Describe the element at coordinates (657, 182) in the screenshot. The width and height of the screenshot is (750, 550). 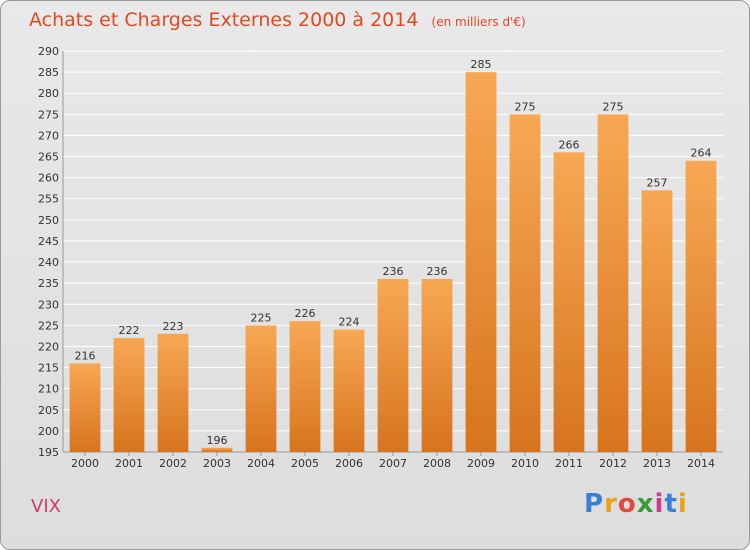
I see `data-label: 257` at that location.